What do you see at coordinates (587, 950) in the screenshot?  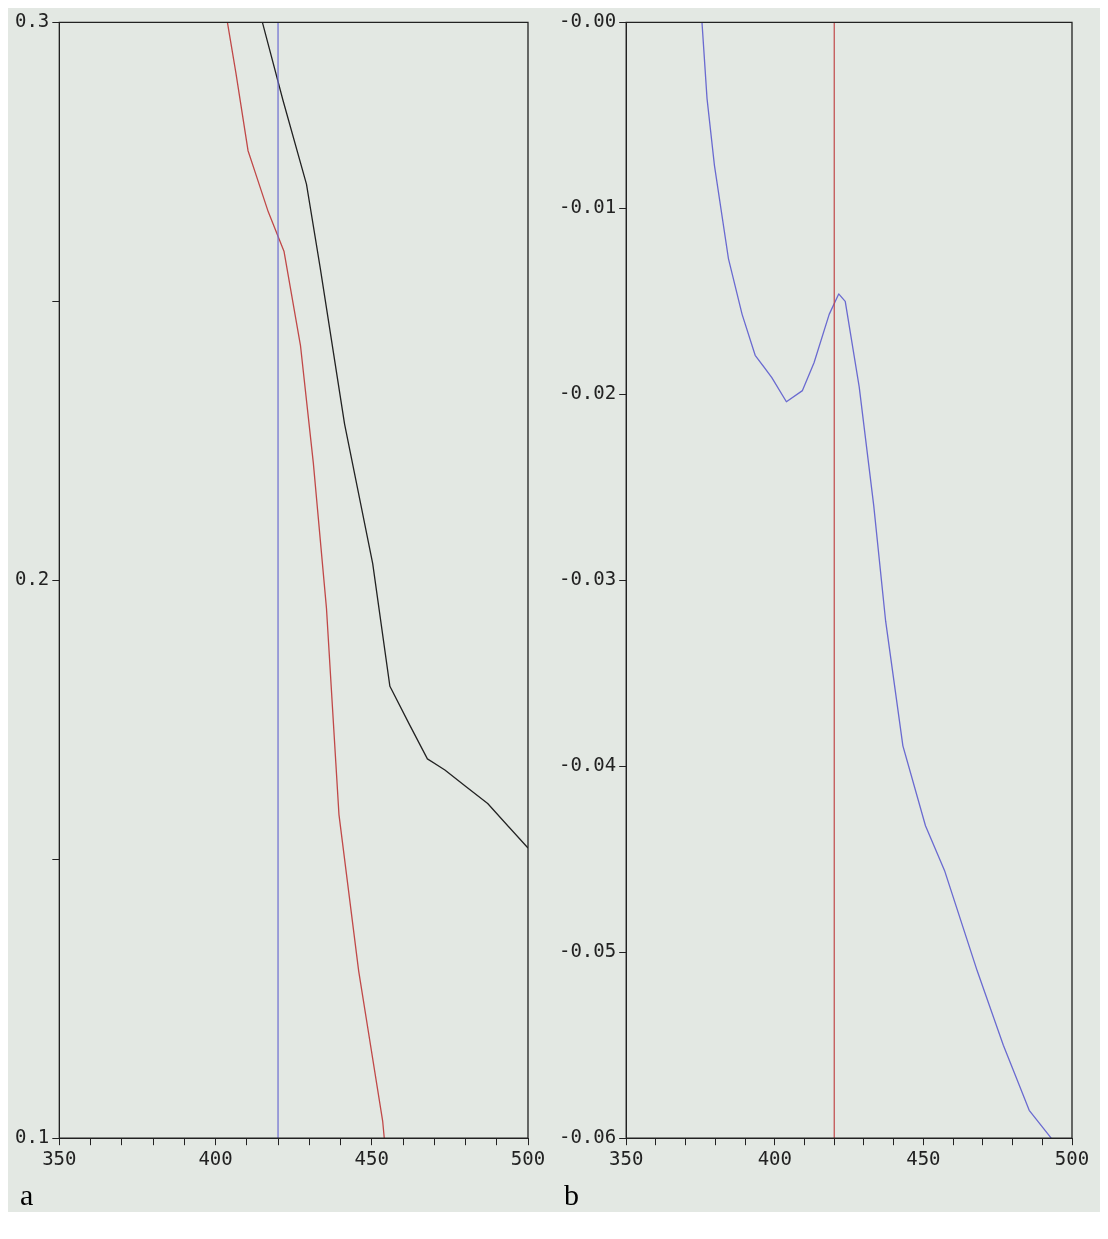 I see `y-tick-label: -0.05` at bounding box center [587, 950].